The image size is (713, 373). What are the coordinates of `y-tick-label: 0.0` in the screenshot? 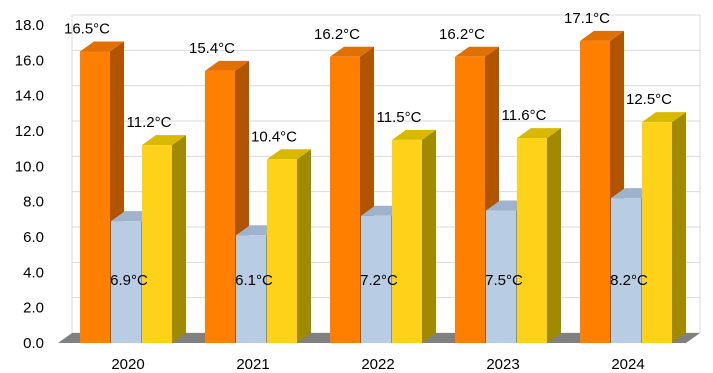 It's located at (33, 343).